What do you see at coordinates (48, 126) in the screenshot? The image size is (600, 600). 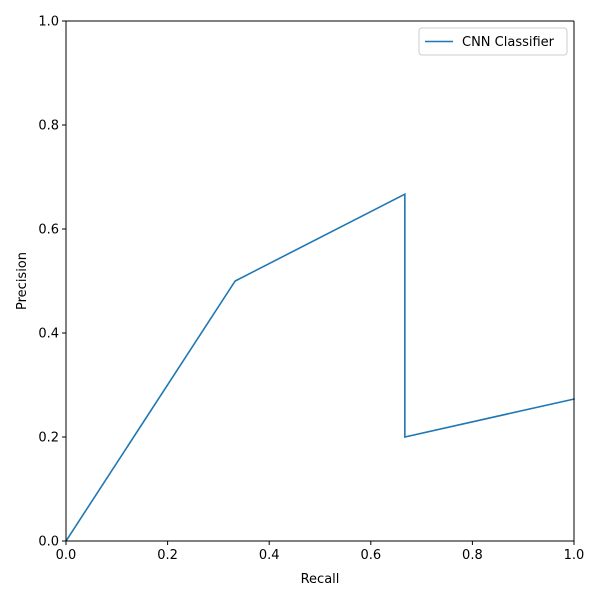 I see `y-tick-label: 0.8` at bounding box center [48, 126].